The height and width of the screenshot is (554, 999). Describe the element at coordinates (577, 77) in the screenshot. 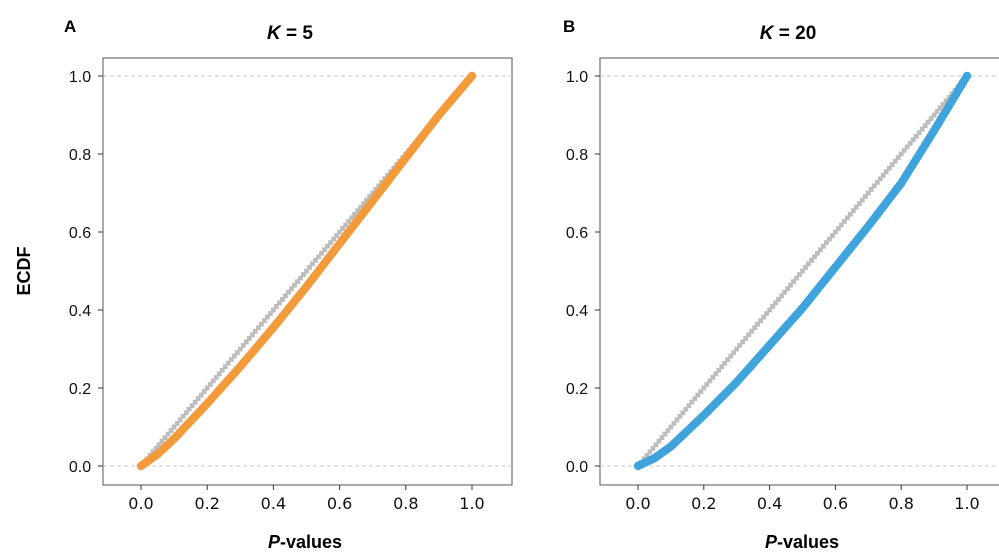

I see `y-tick-label: 1.0` at that location.